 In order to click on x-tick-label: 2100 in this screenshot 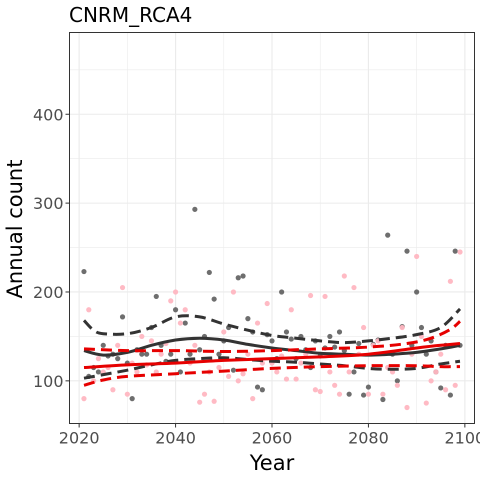, I will do `click(462, 438)`.